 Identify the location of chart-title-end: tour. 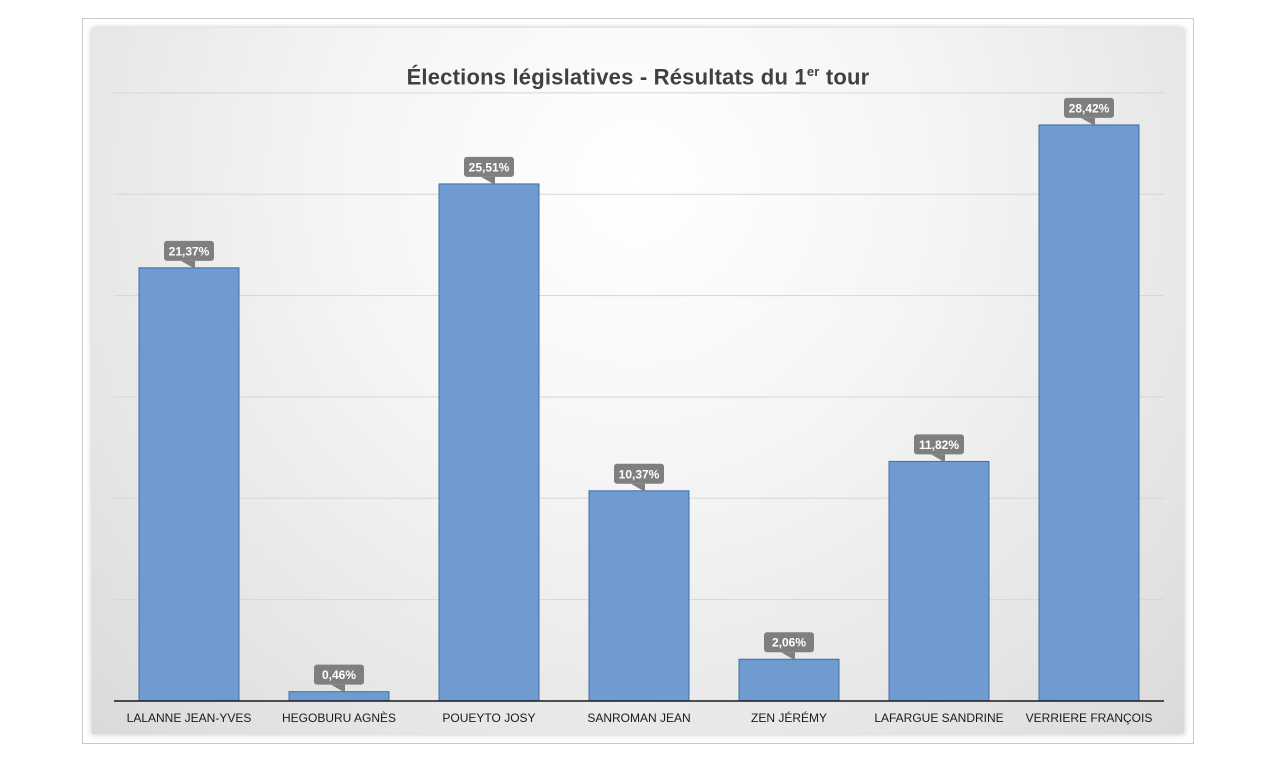
(844, 77).